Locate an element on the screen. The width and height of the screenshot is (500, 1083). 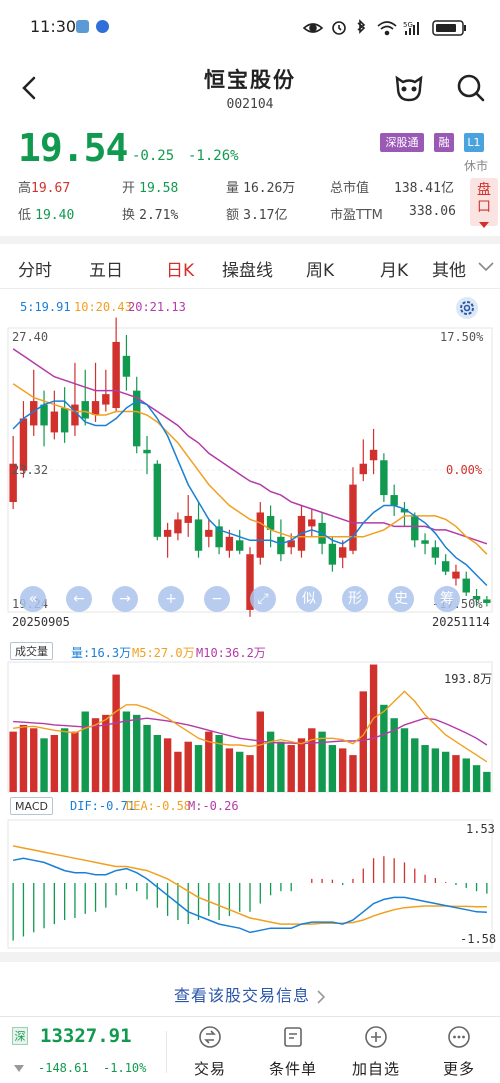
bluetooth-icon is located at coordinates (361, 26).